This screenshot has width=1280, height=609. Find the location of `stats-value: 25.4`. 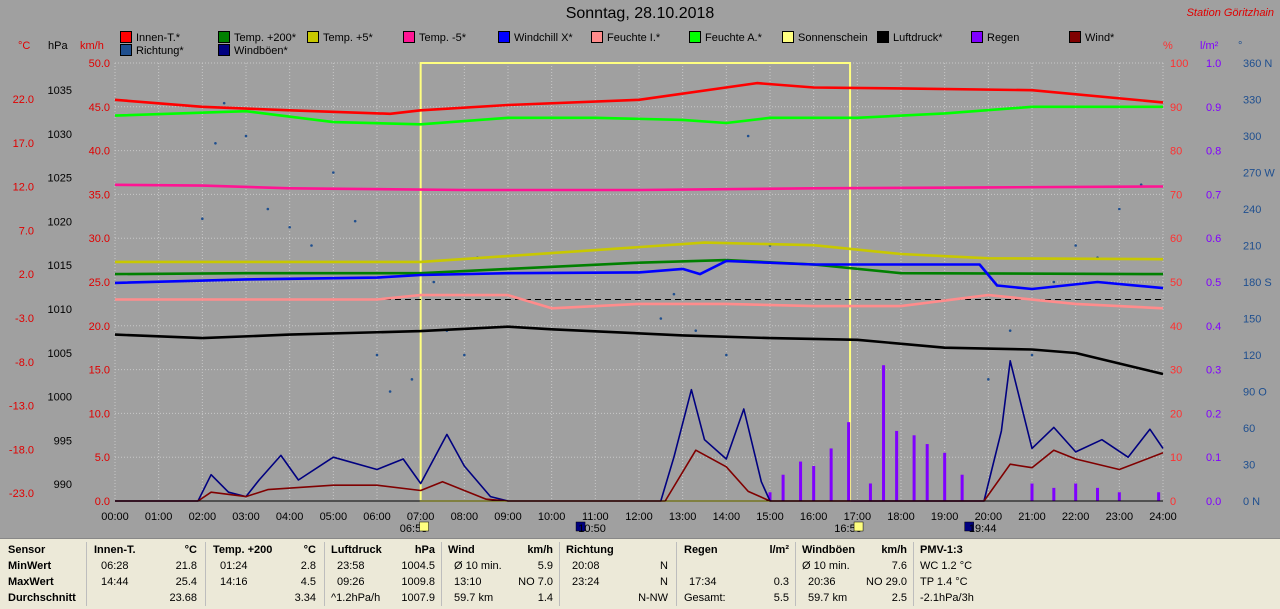

stats-value: 25.4 is located at coordinates (186, 582).